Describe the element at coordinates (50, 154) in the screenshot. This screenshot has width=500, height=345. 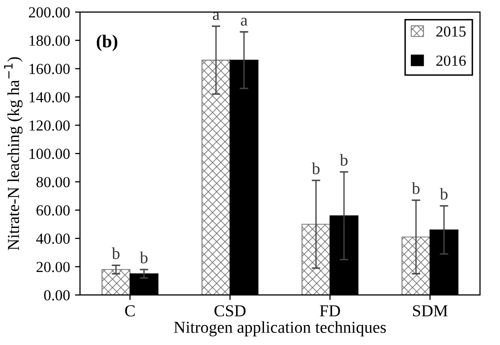
I see `y-tick-label: 100.00` at that location.